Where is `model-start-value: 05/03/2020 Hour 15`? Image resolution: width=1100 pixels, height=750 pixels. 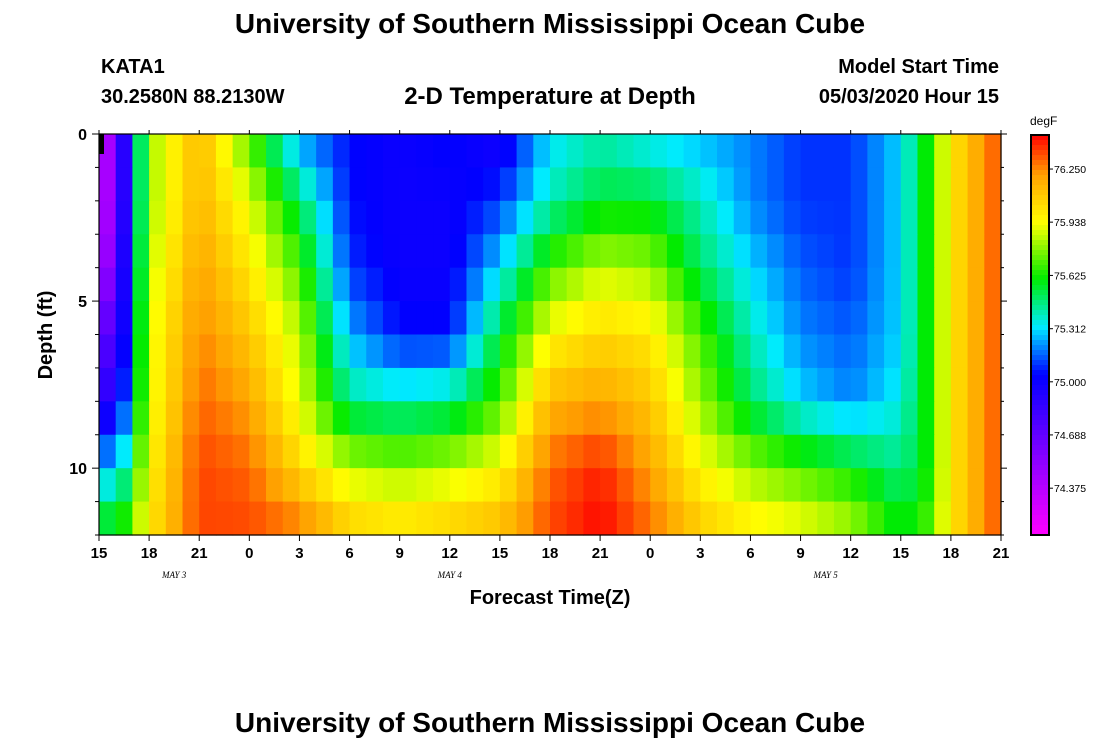
model-start-value: 05/03/2020 Hour 15 is located at coordinates (908, 97).